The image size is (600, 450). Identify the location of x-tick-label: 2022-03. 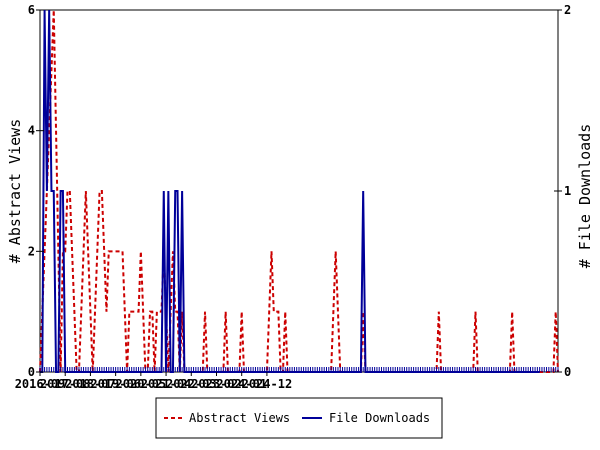
(191, 384).